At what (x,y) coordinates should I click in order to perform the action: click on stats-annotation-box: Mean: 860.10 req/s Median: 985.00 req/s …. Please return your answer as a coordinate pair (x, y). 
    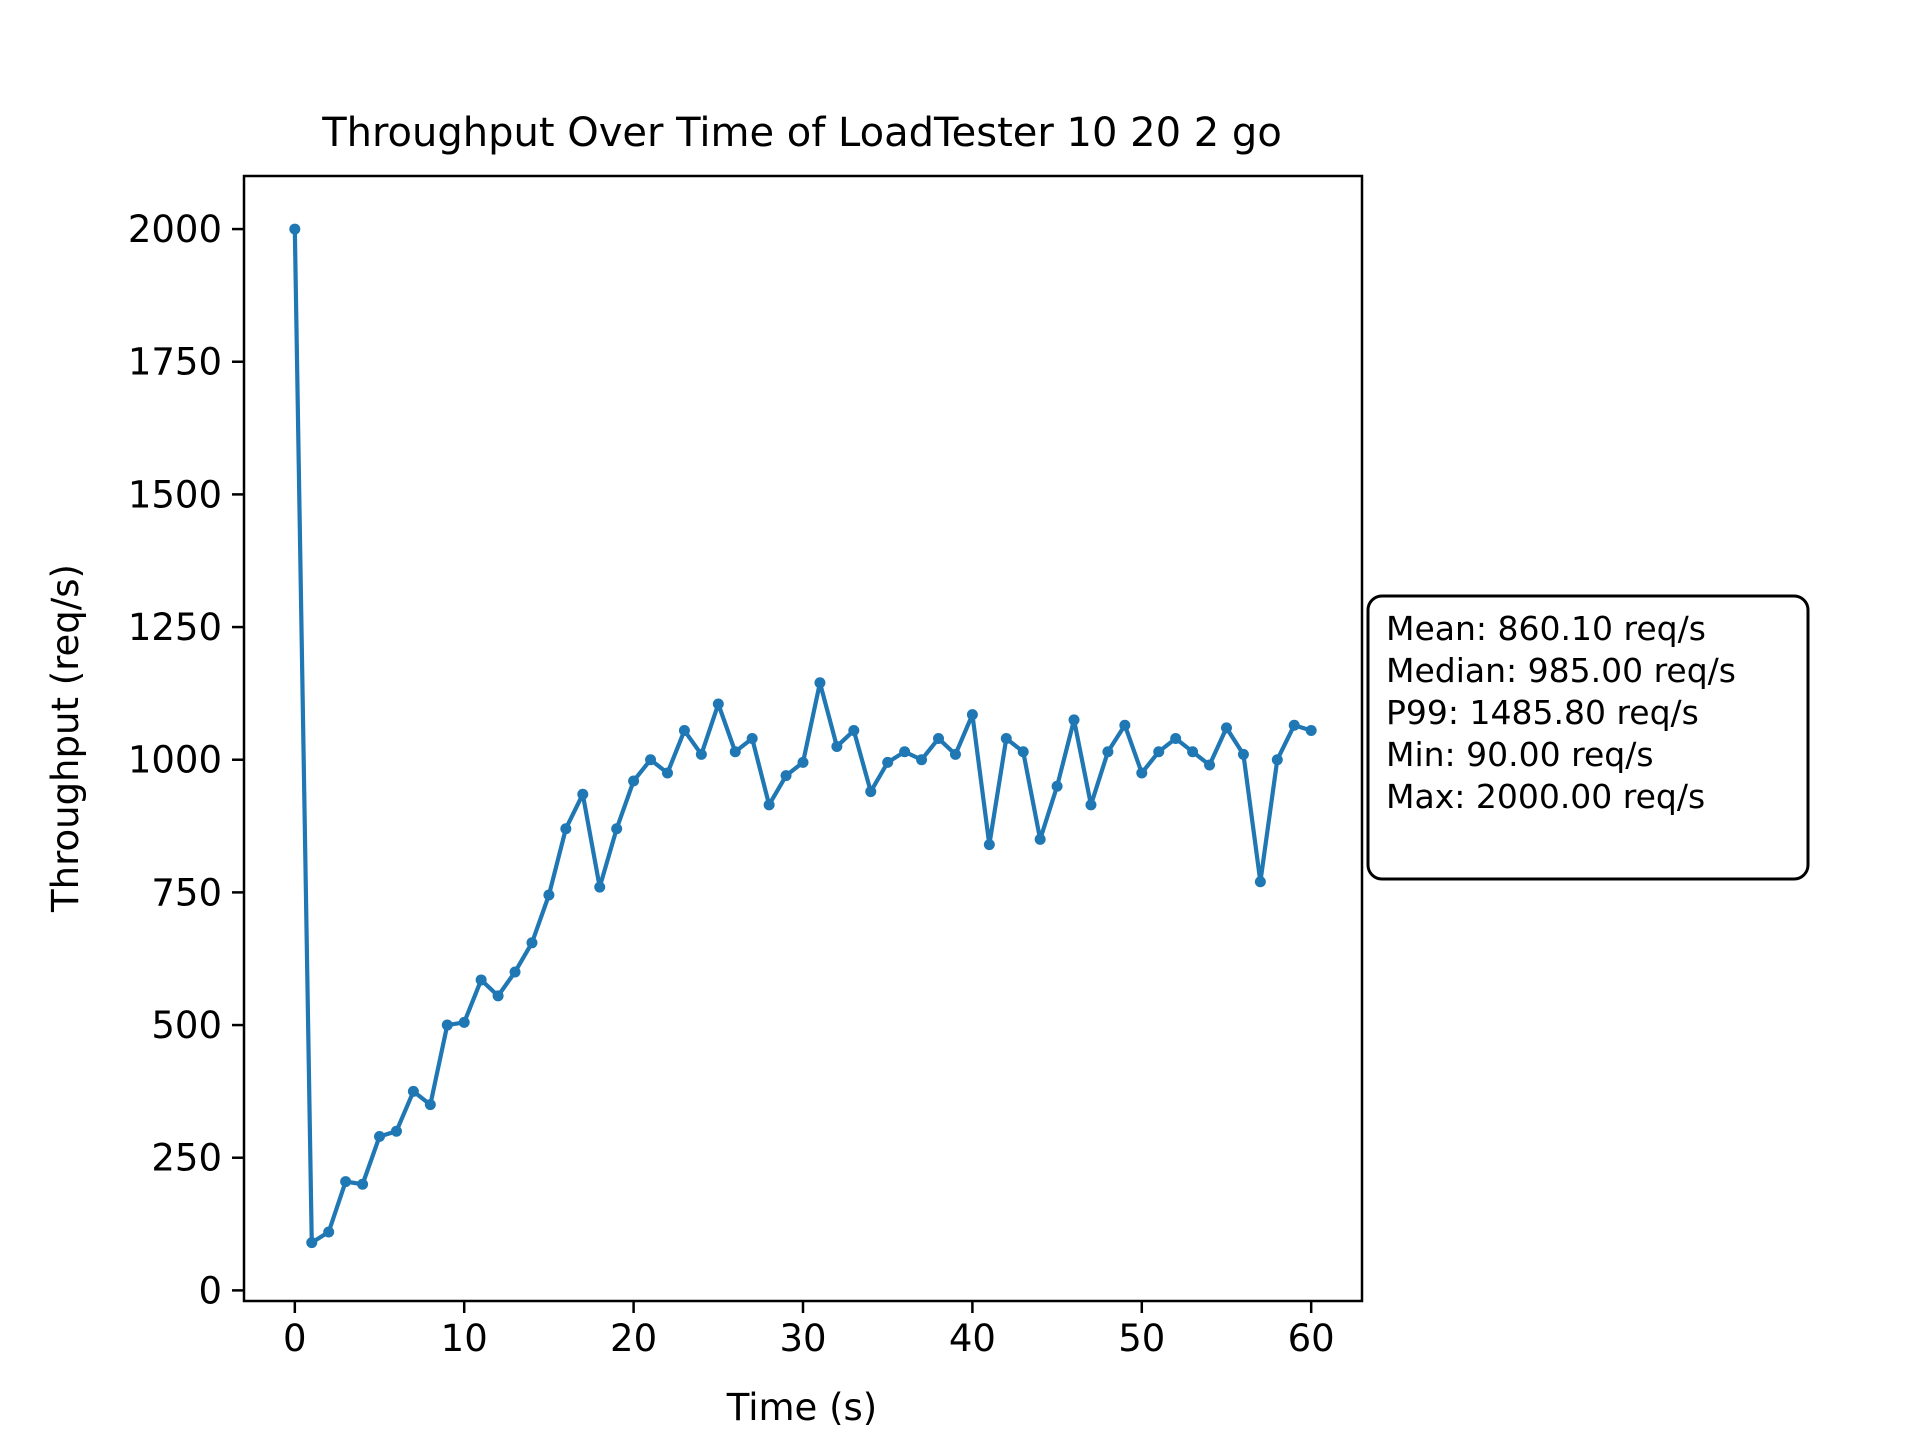
    Looking at the image, I should click on (1588, 737).